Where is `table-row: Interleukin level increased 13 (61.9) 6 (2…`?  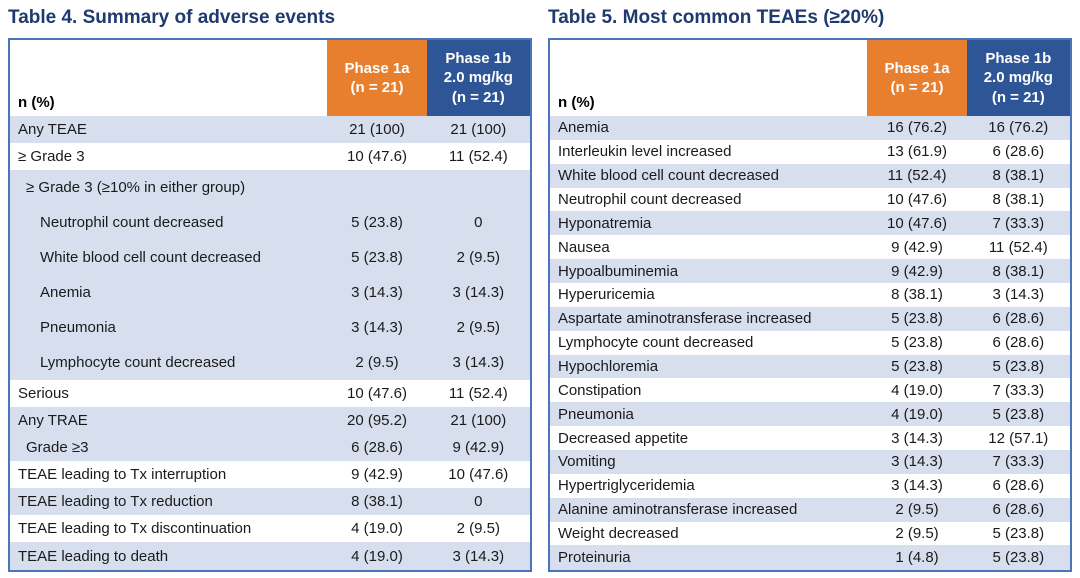
table-row: Interleukin level increased 13 (61.9) 6 (2… is located at coordinates (810, 152).